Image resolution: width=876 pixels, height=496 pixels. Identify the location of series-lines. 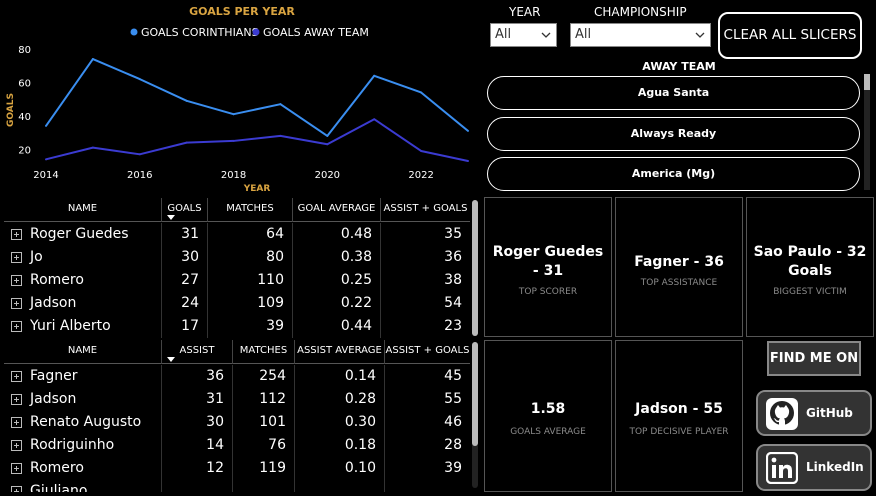
(257, 110).